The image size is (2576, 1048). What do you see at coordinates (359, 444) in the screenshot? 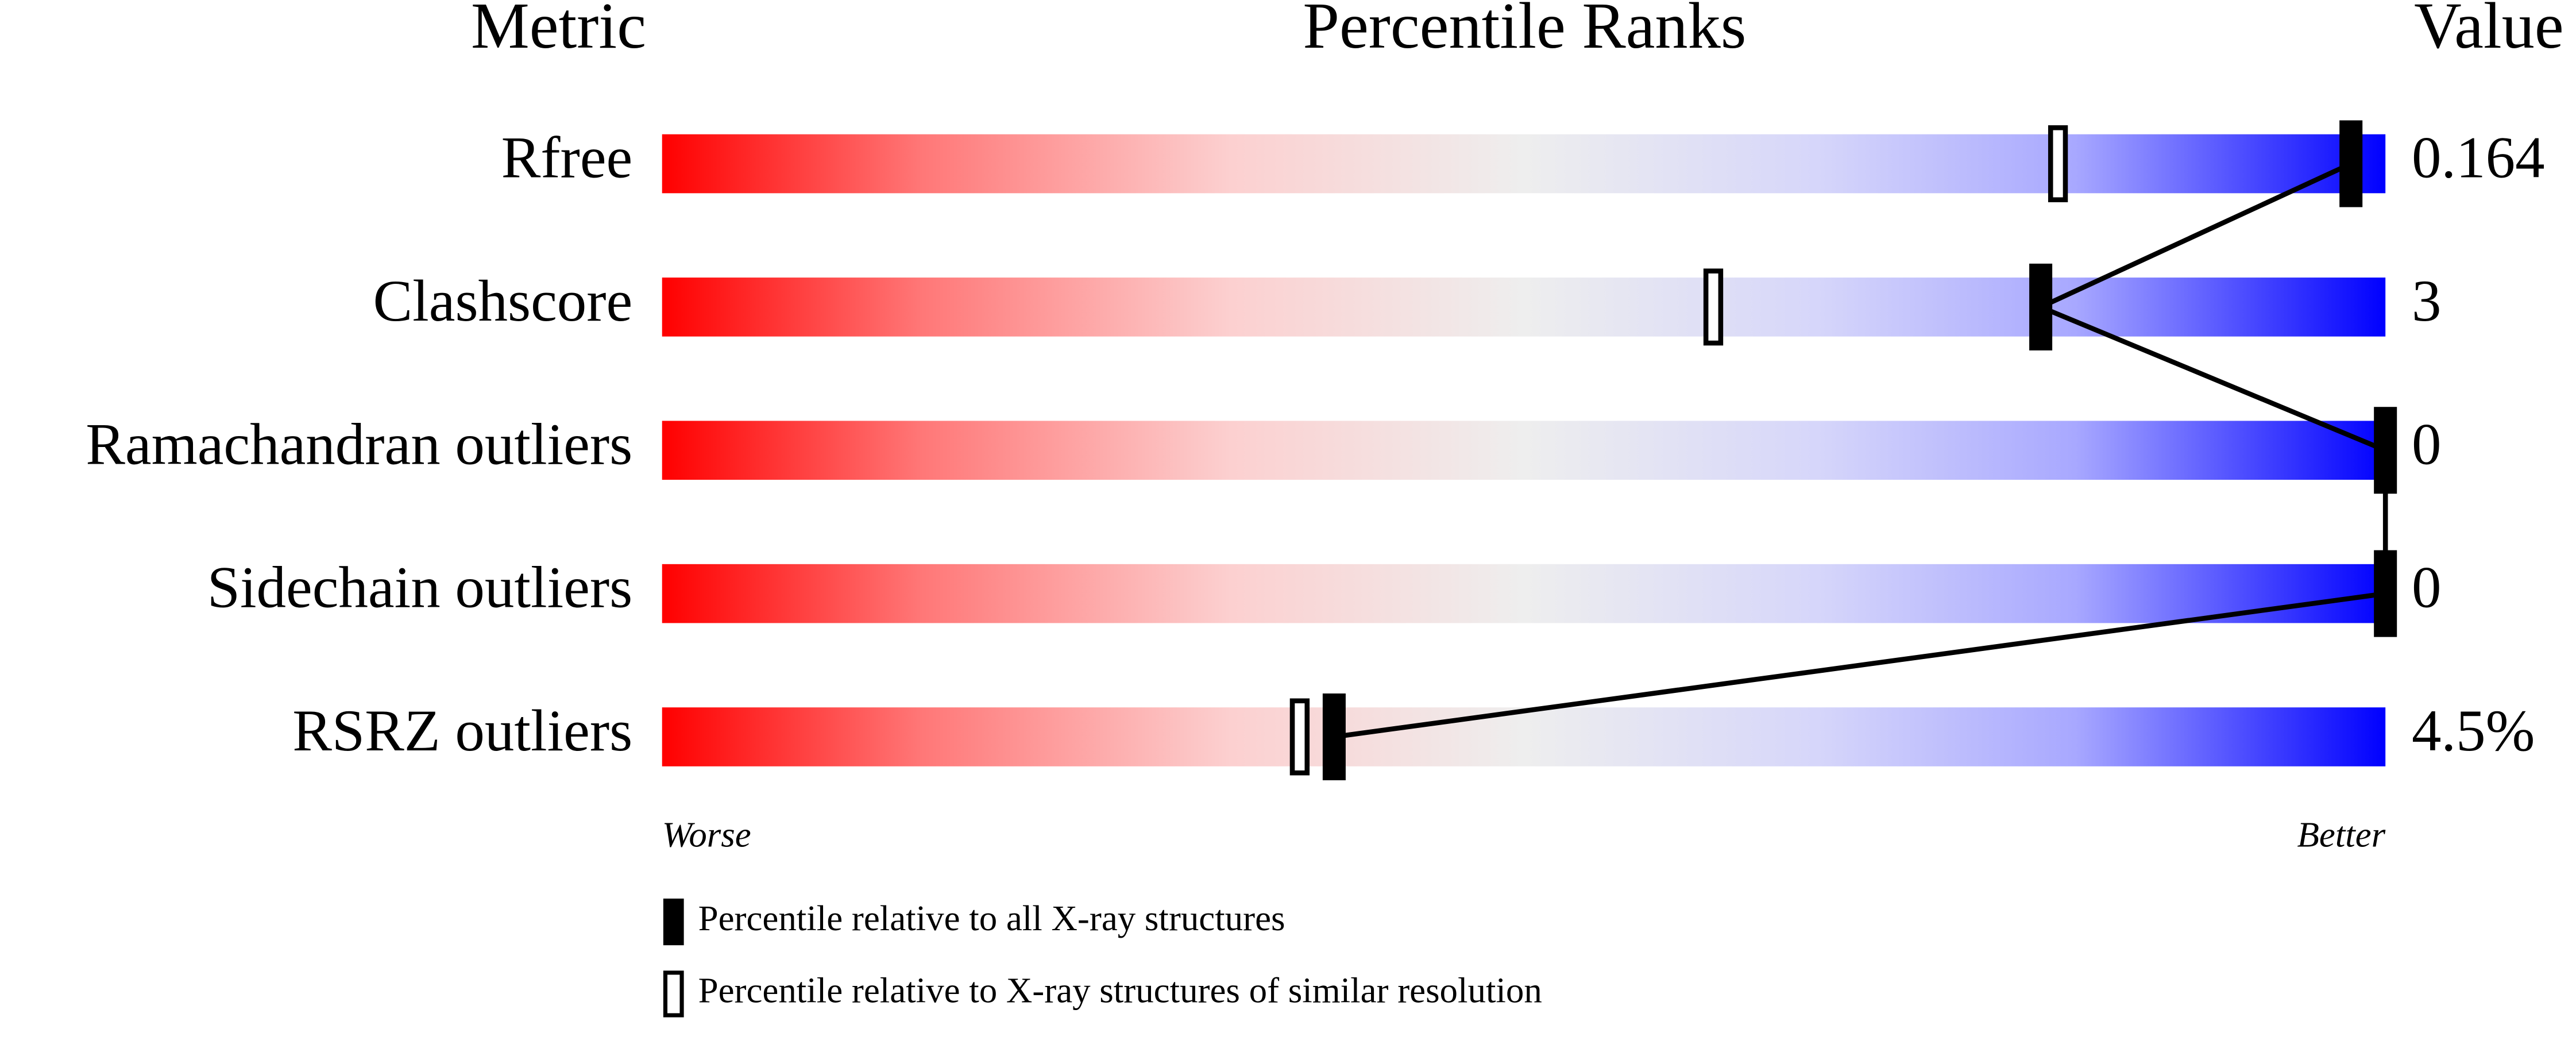
I see `metric-label: Ramachandran outliers` at bounding box center [359, 444].